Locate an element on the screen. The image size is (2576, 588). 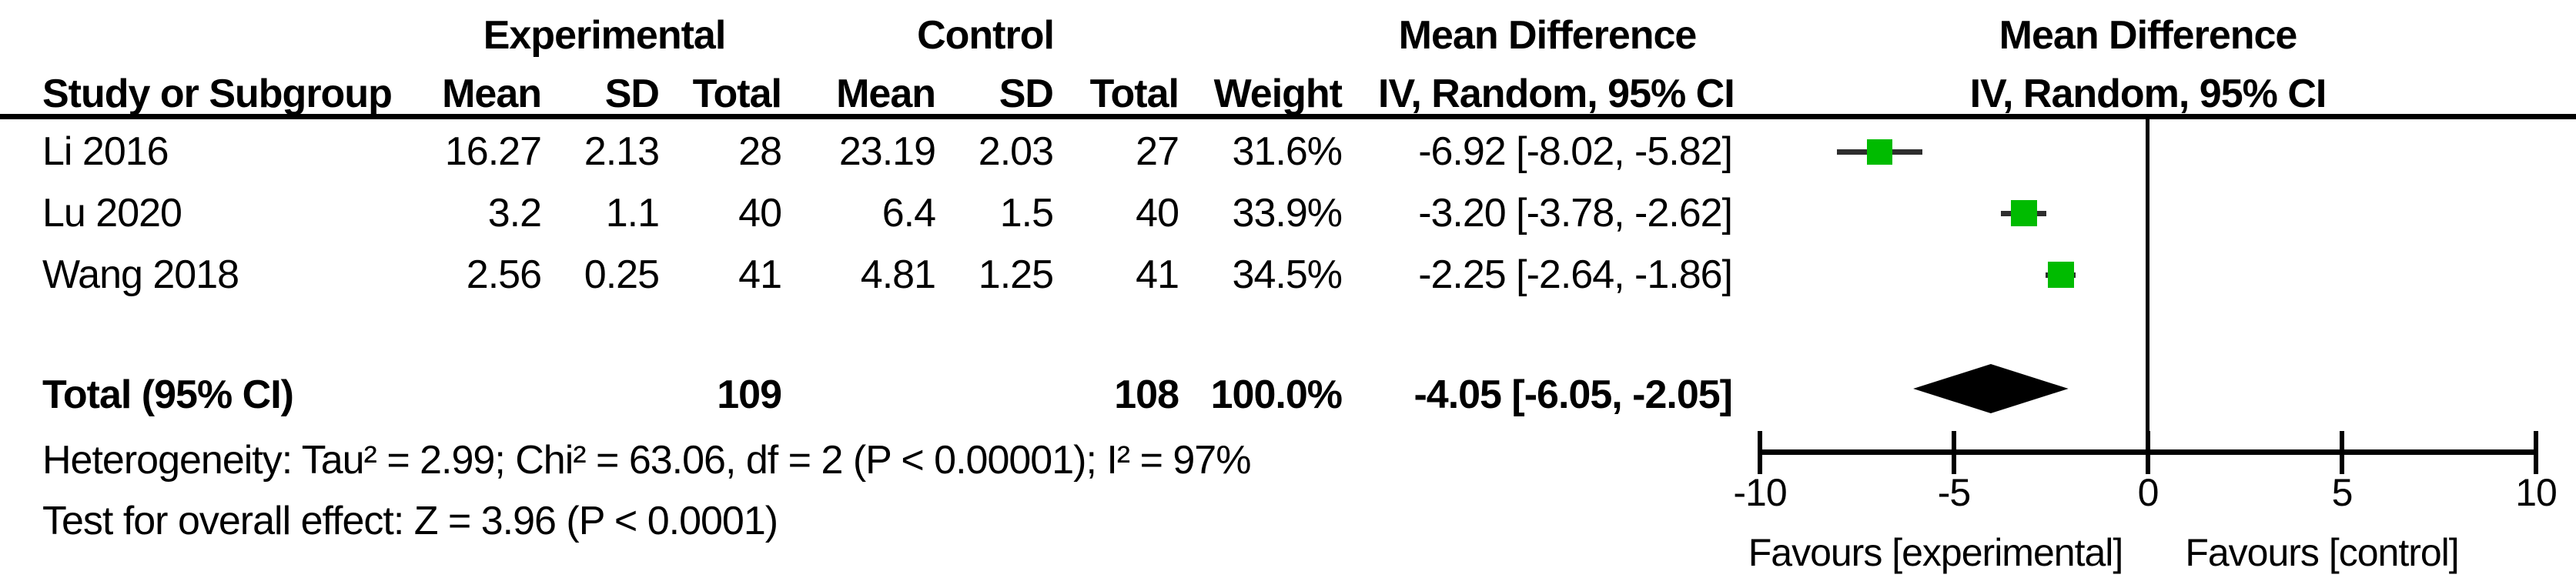
plot-header-ci: IV, Random, 95% CI is located at coordinates (2148, 94).